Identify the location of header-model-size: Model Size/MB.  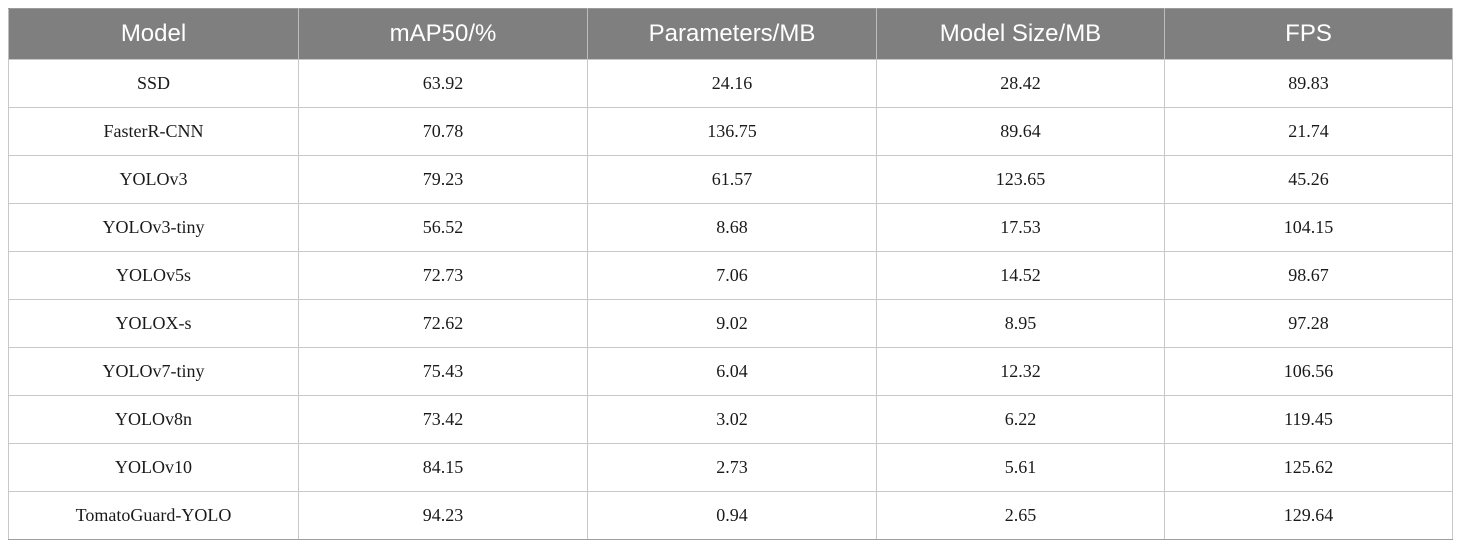
(1020, 34).